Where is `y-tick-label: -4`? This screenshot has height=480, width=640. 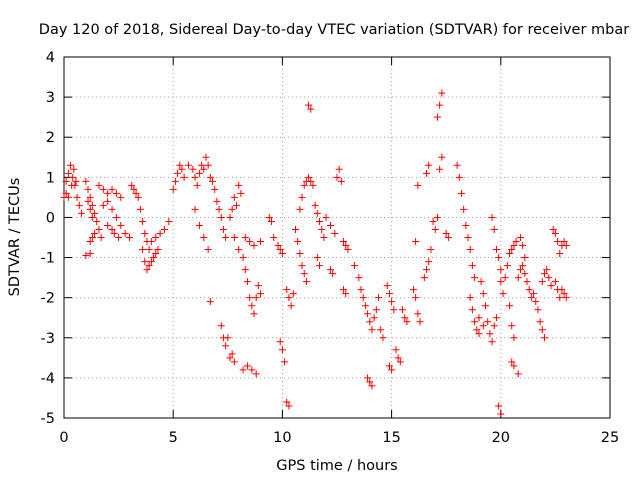 y-tick-label: -4 is located at coordinates (48, 379).